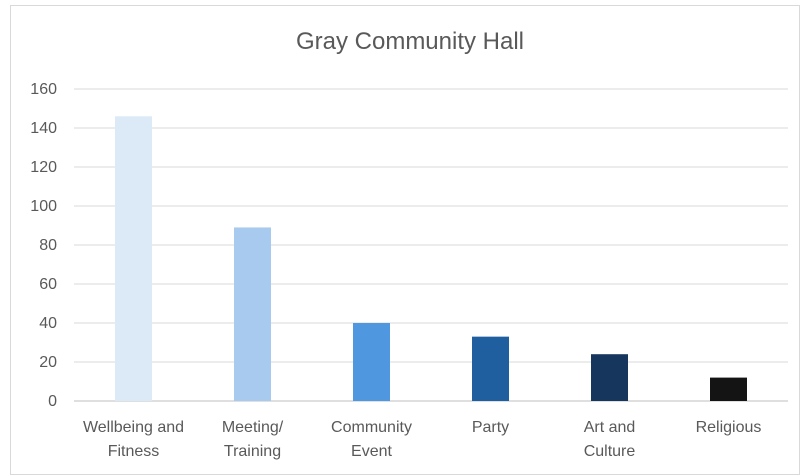 The height and width of the screenshot is (475, 802). I want to click on y-tick-label: 100, so click(43, 206).